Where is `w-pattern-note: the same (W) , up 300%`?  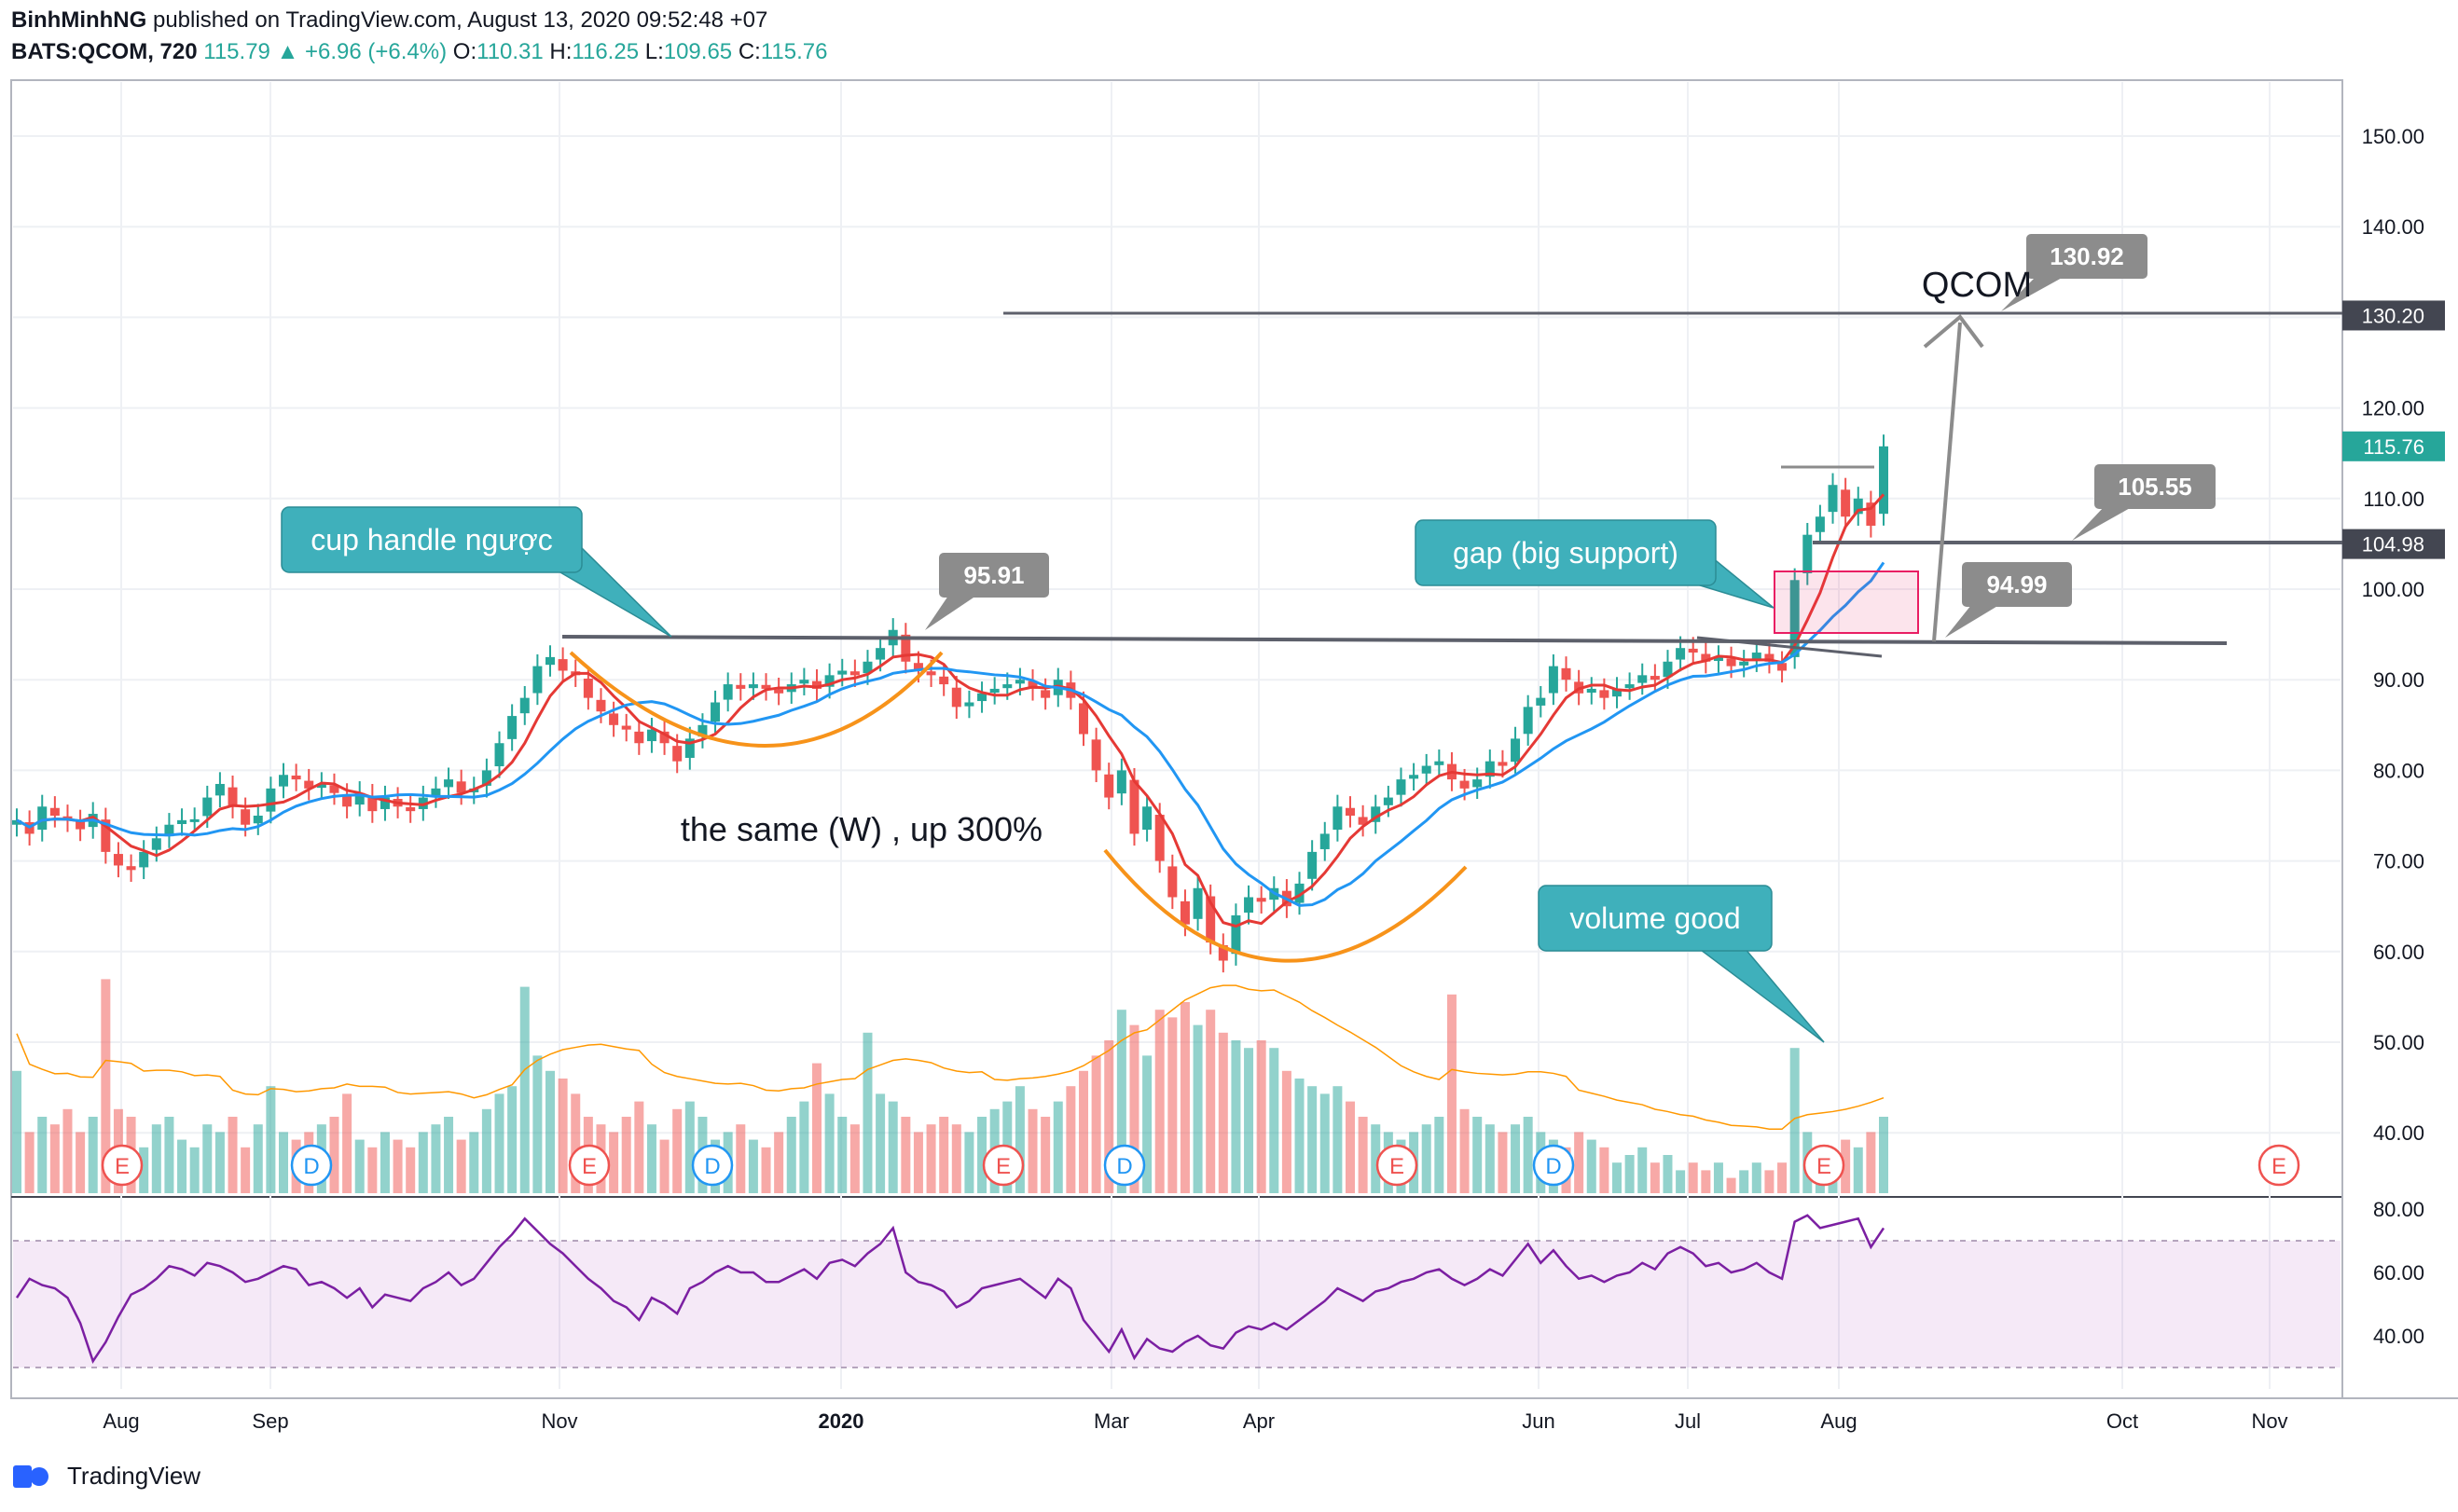
w-pattern-note: the same (W) , up 300% is located at coordinates (862, 829).